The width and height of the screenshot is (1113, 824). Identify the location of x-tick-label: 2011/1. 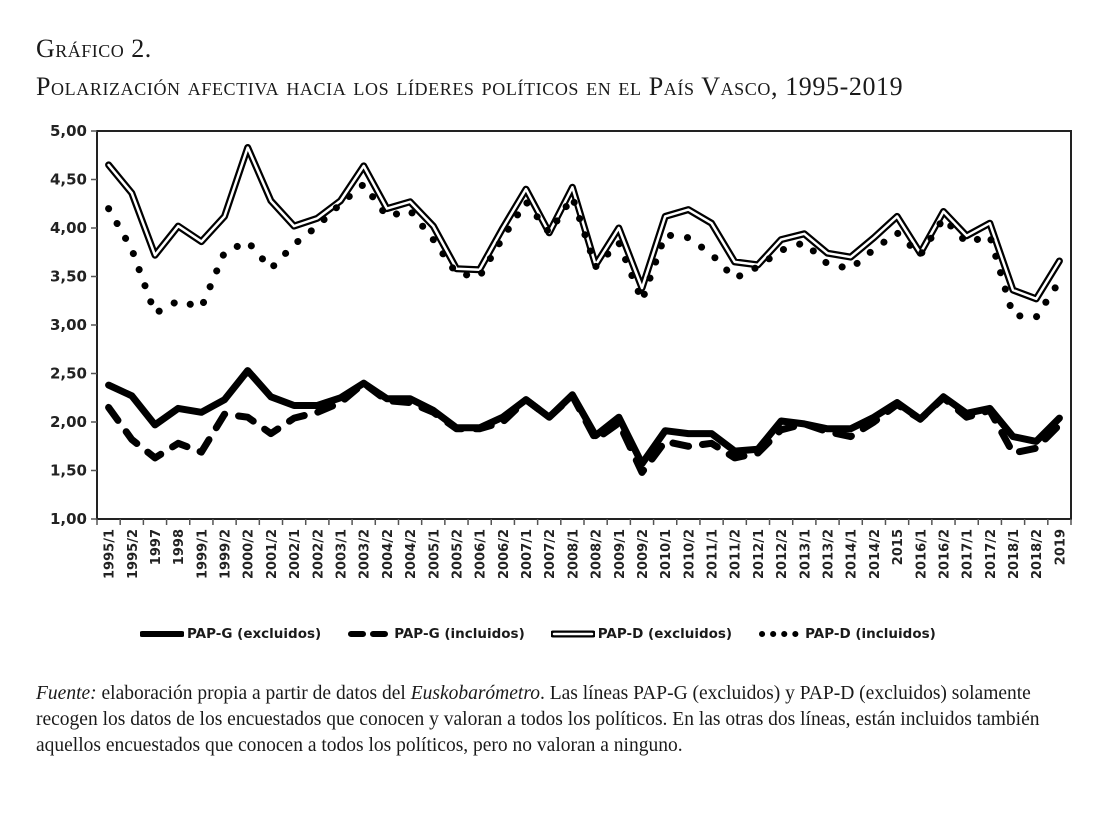
(713, 554).